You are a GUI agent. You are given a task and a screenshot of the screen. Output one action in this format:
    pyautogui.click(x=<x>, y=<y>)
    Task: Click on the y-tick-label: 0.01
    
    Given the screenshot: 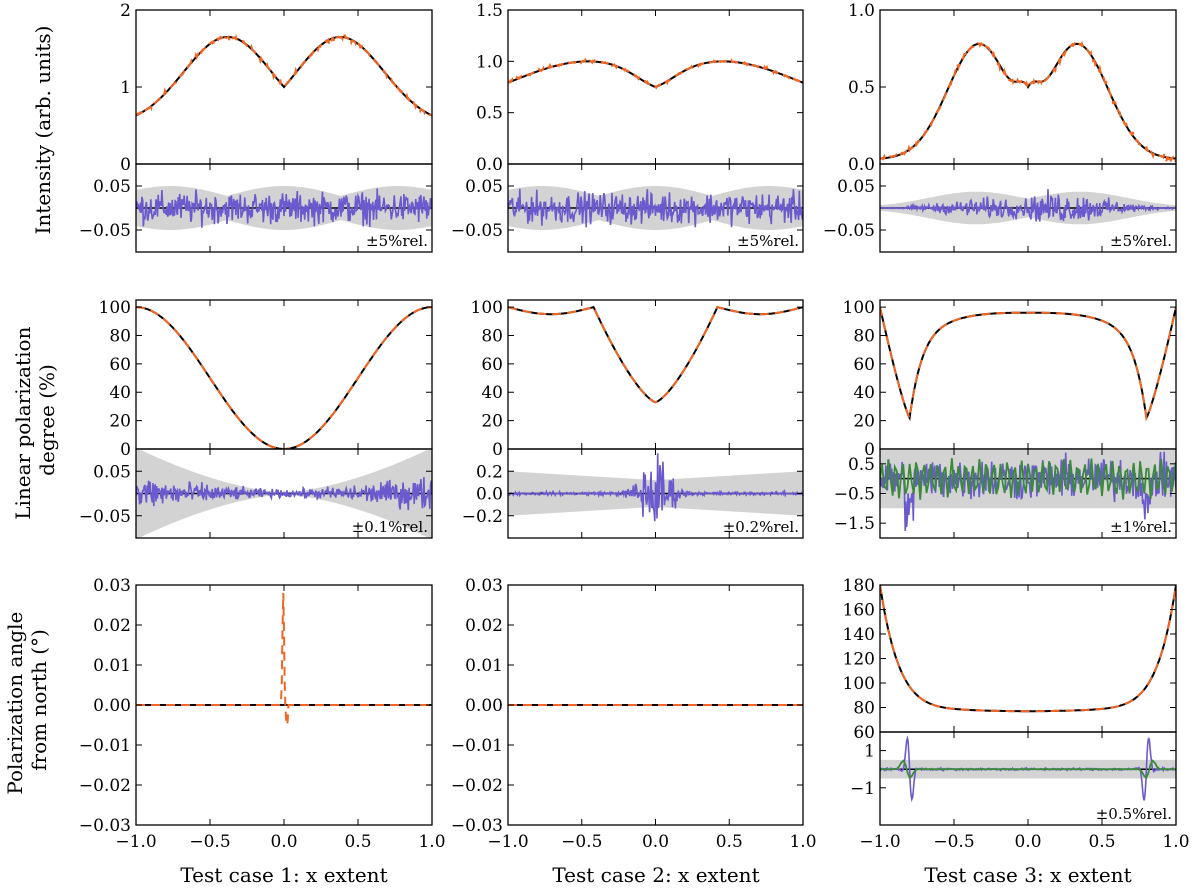 What is the action you would take?
    pyautogui.click(x=484, y=666)
    